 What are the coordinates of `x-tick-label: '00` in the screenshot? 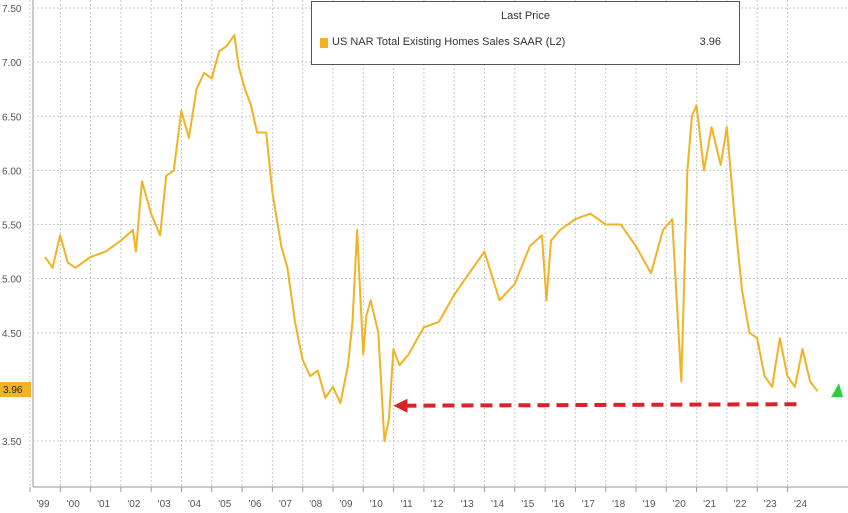 It's located at (73, 504).